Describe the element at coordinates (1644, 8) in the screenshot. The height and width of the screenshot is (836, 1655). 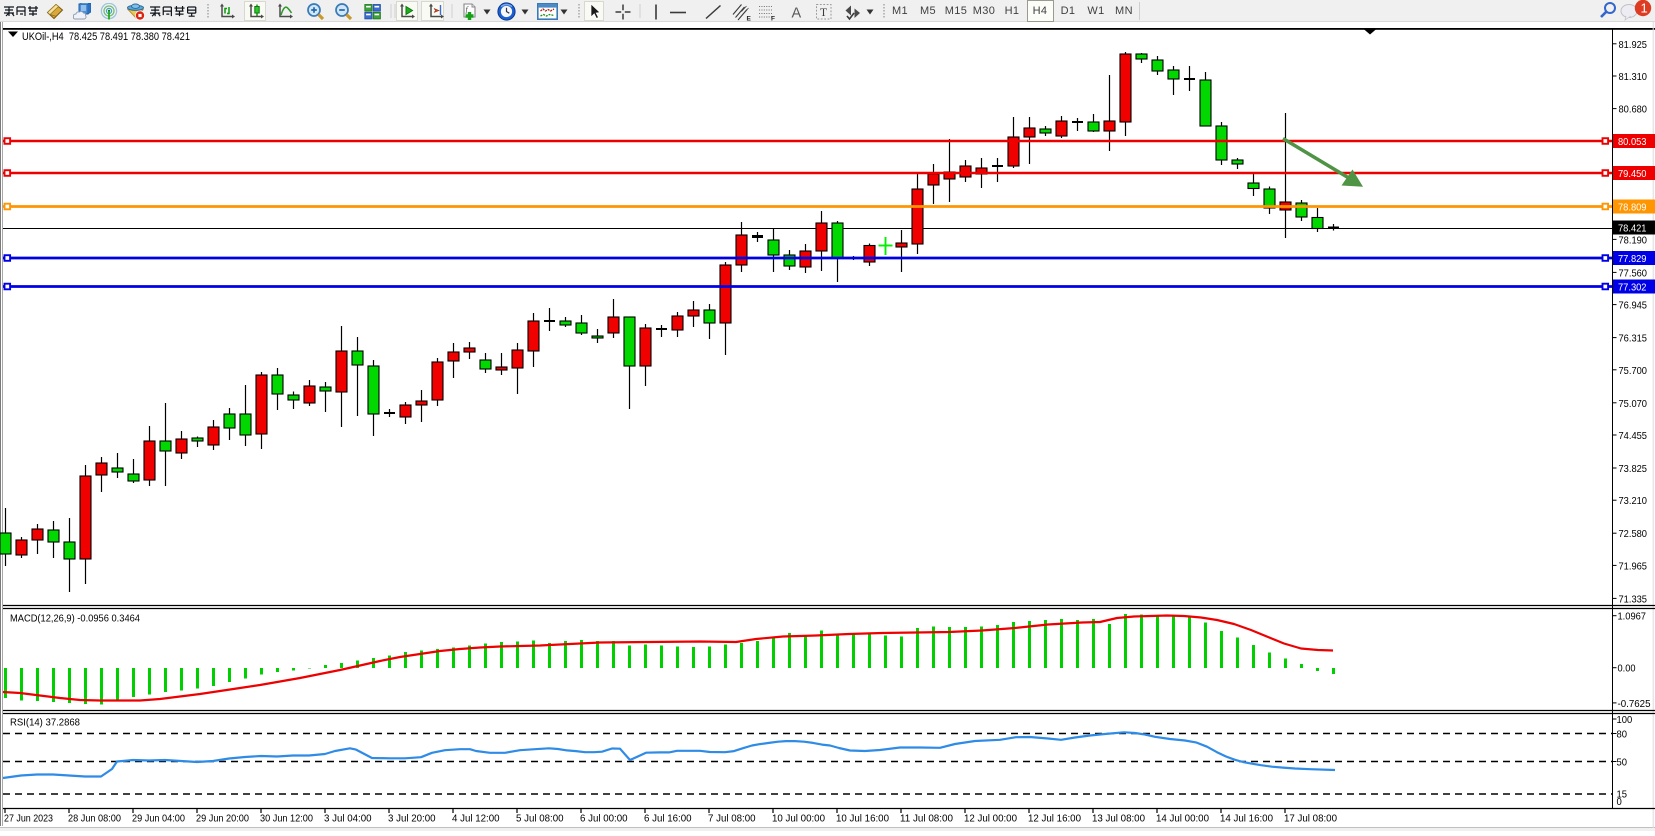
I see `svg-text: 1` at that location.